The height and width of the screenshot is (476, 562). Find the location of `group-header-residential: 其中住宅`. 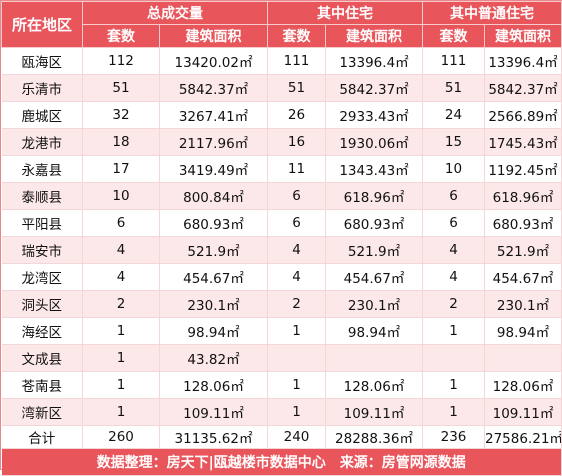

group-header-residential: 其中住宅 is located at coordinates (345, 13).